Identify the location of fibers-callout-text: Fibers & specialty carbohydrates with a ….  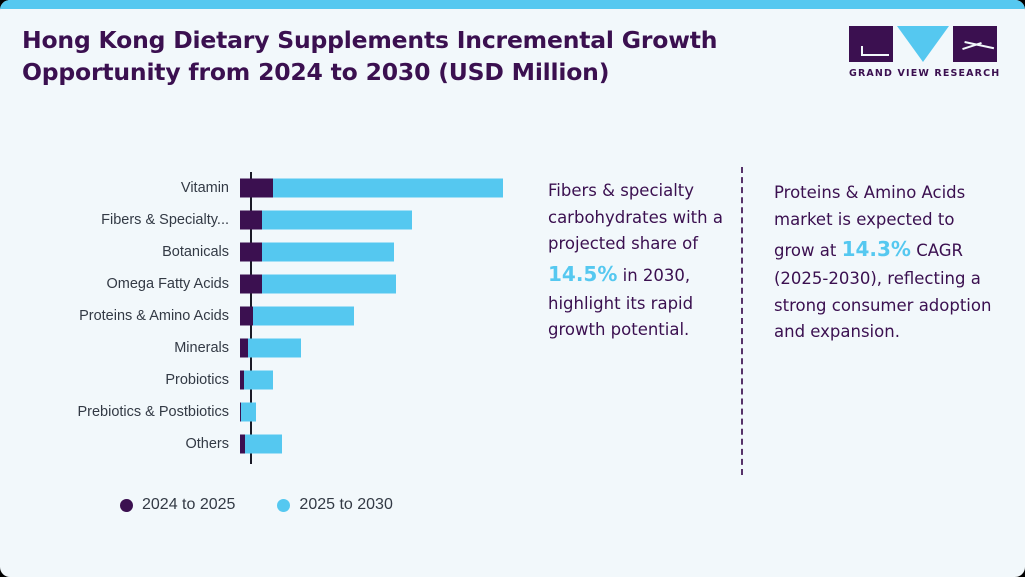
(639, 261).